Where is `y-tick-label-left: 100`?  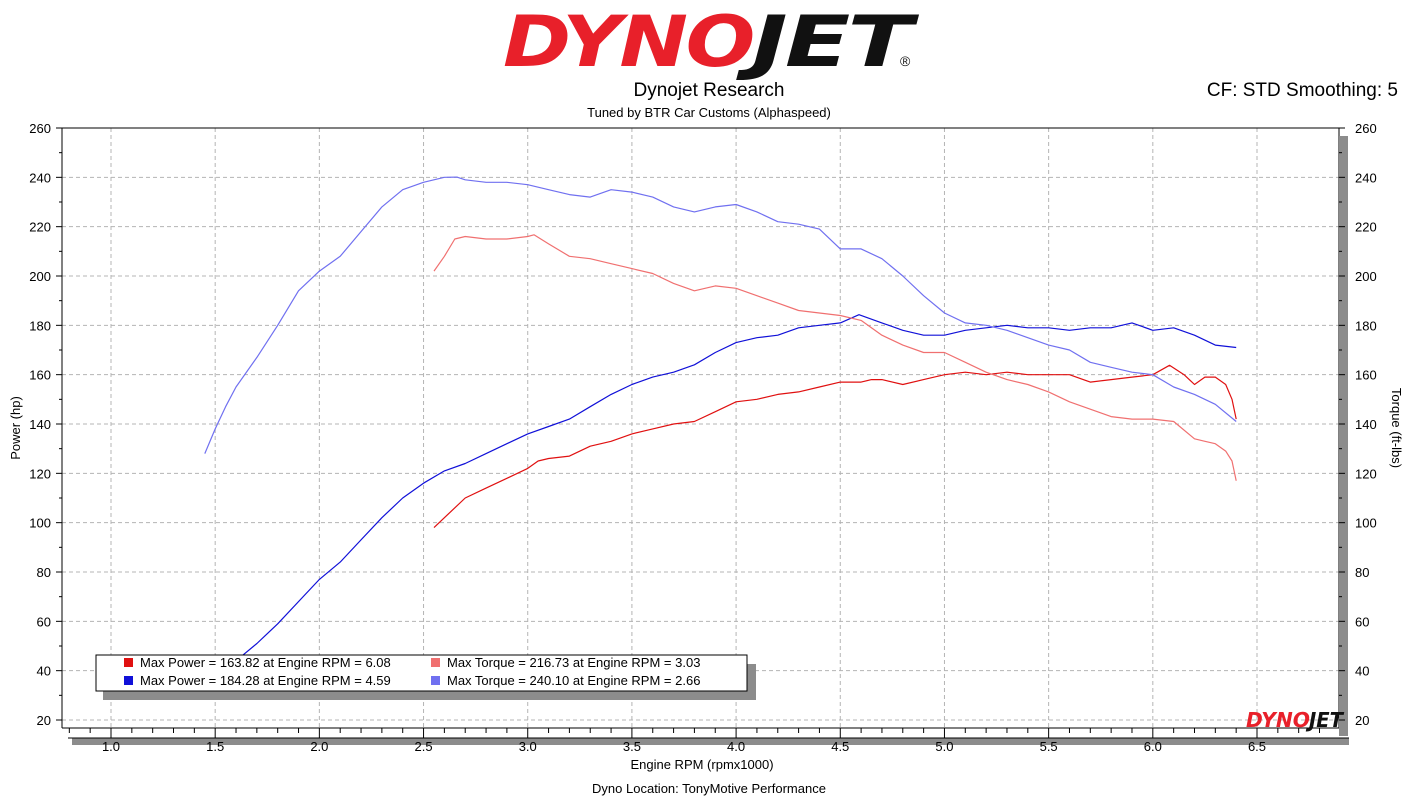 y-tick-label-left: 100 is located at coordinates (40, 523).